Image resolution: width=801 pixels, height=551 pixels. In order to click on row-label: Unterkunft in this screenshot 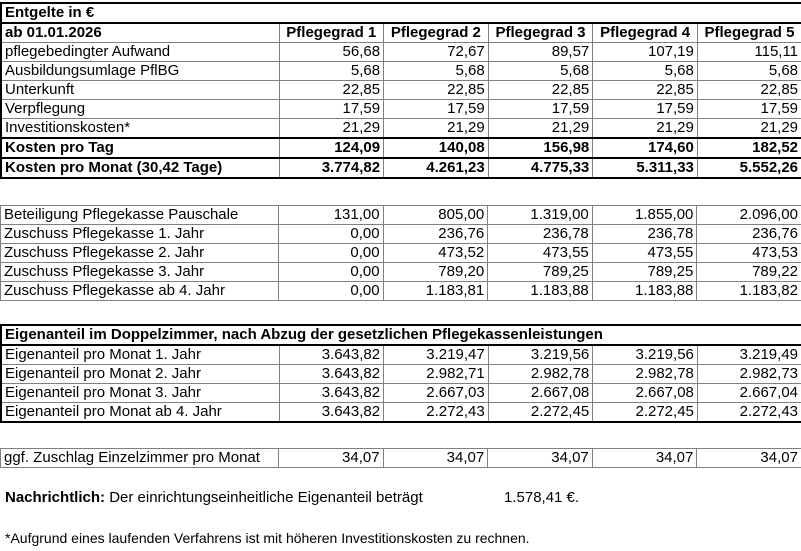, I will do `click(140, 90)`.